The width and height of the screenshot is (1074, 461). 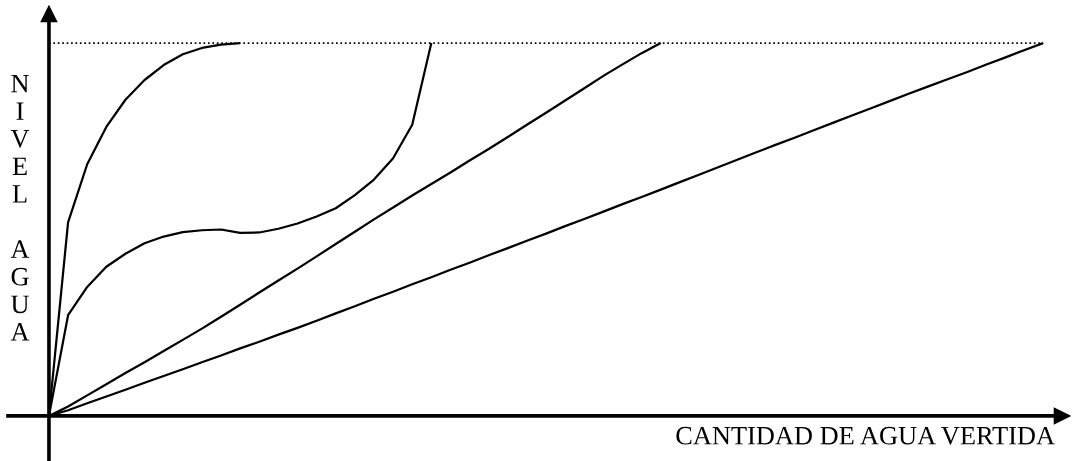 I want to click on x-axis-title: CANTIDAD DE AGUA VERTIDA, so click(x=865, y=435).